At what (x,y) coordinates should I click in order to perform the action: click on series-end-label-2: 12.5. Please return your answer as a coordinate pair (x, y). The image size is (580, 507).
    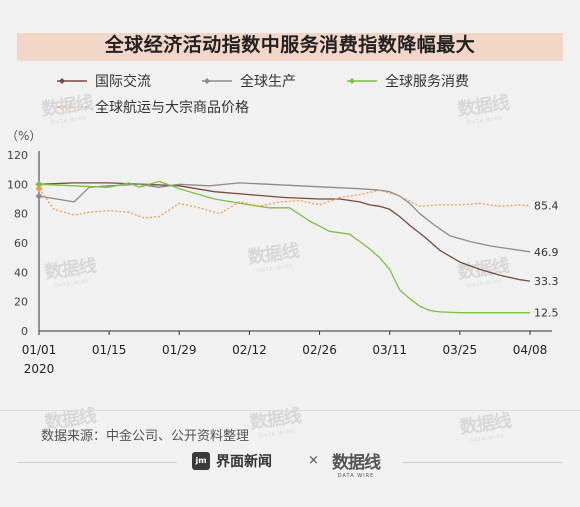
    Looking at the image, I should click on (546, 313).